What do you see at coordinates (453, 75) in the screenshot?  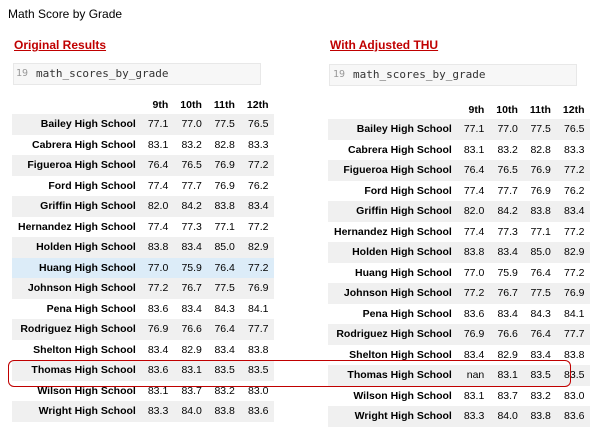 I see `code-cell-adjusted` at bounding box center [453, 75].